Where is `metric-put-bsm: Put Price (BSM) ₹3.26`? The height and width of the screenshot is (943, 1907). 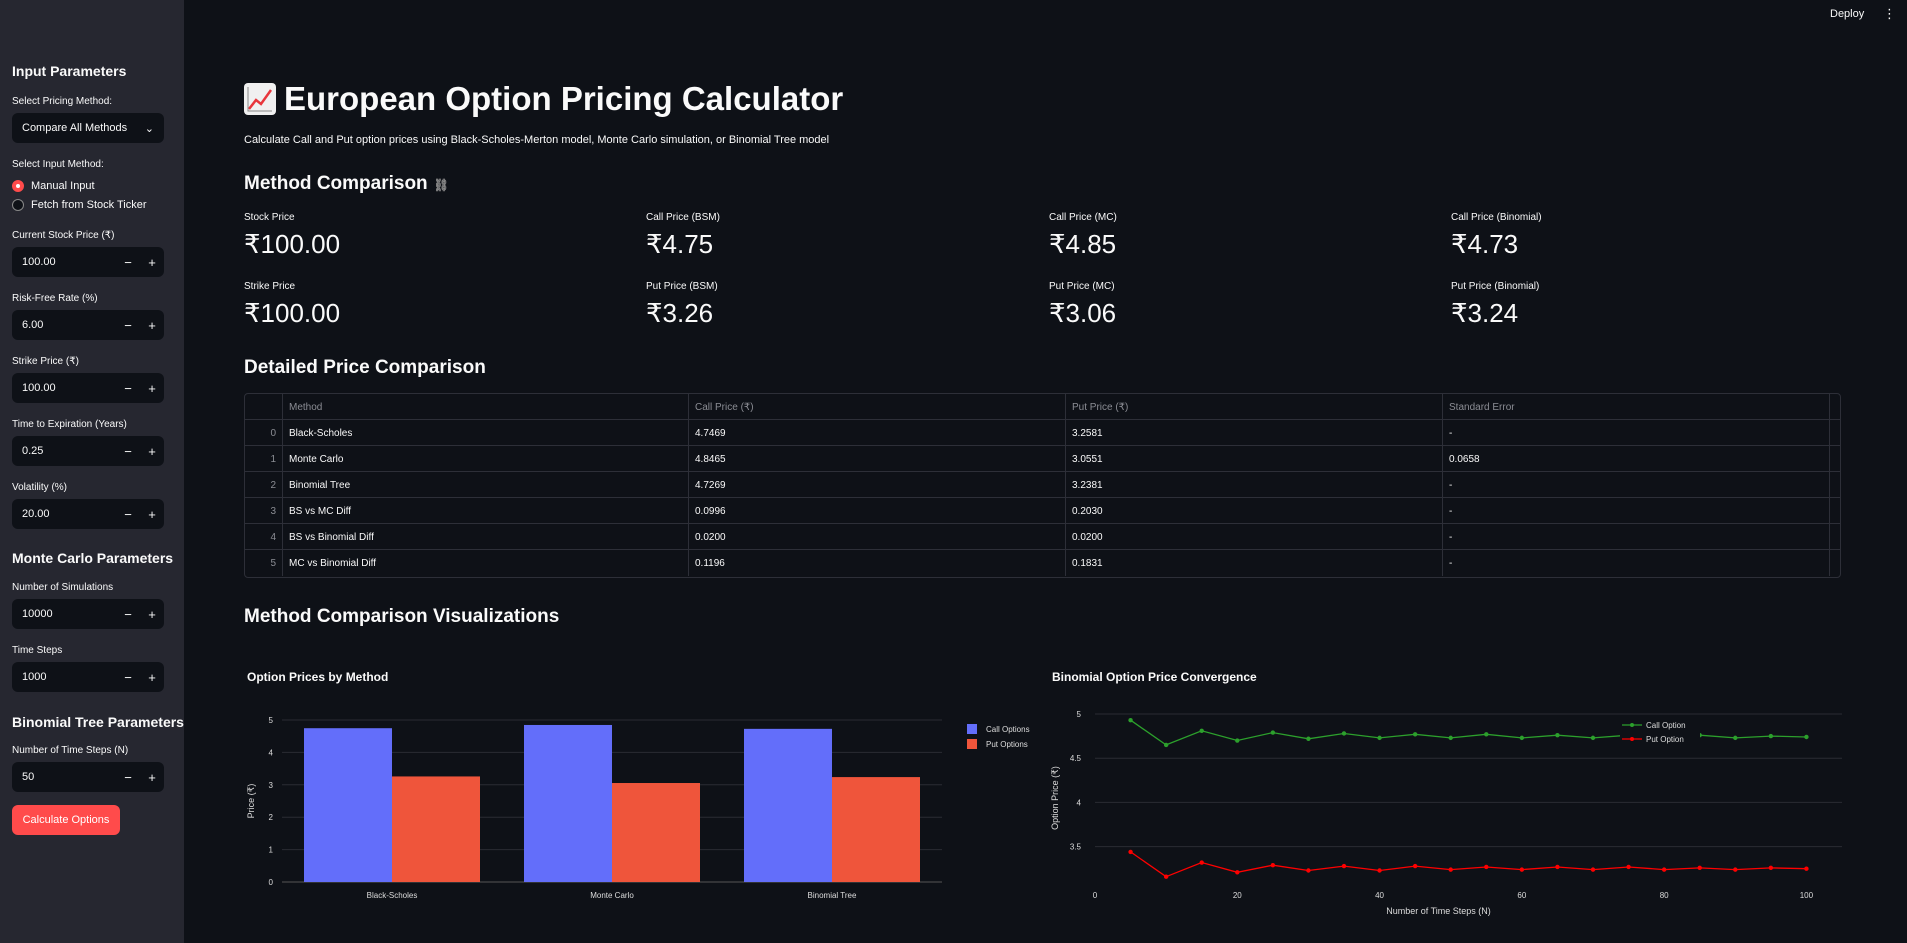 metric-put-bsm: Put Price (BSM) ₹3.26 is located at coordinates (682, 305).